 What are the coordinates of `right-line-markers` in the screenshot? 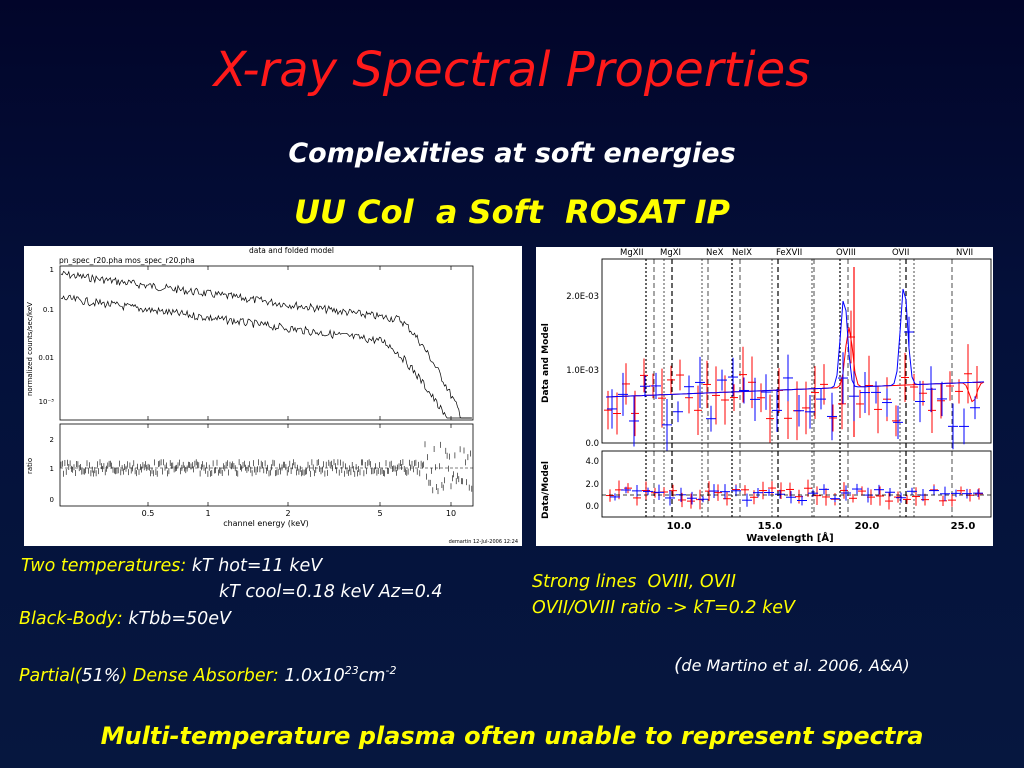 It's located at (799, 388).